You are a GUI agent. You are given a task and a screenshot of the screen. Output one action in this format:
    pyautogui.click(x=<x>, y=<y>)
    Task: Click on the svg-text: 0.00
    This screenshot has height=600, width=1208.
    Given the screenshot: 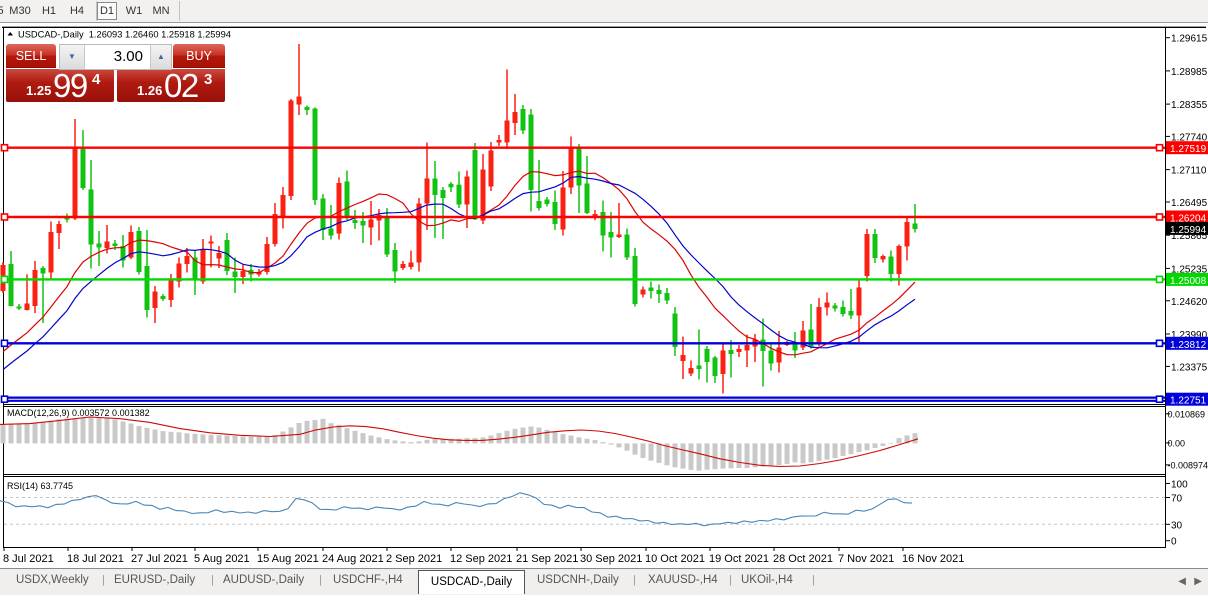 What is the action you would take?
    pyautogui.click(x=1177, y=443)
    